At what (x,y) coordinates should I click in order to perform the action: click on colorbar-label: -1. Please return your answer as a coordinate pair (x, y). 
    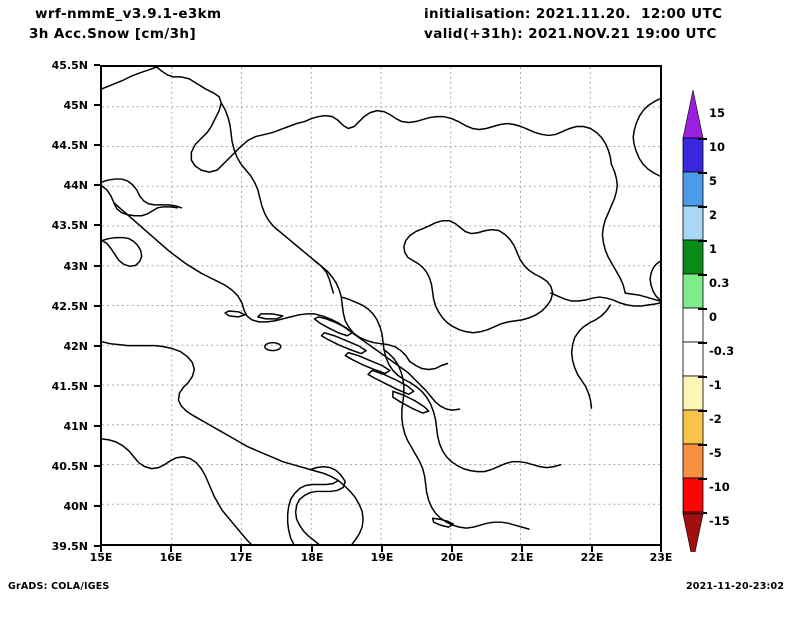
    Looking at the image, I should click on (715, 385).